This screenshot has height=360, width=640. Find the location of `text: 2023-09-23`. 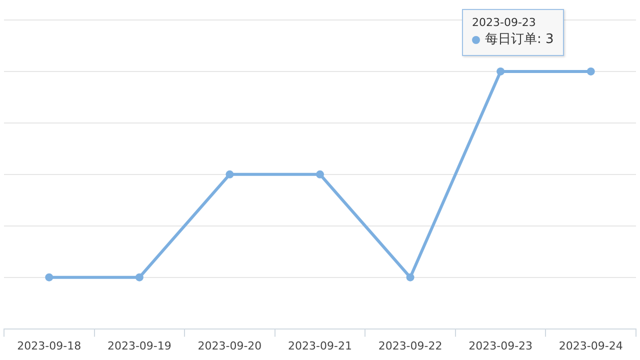

text: 2023-09-23 is located at coordinates (504, 22).